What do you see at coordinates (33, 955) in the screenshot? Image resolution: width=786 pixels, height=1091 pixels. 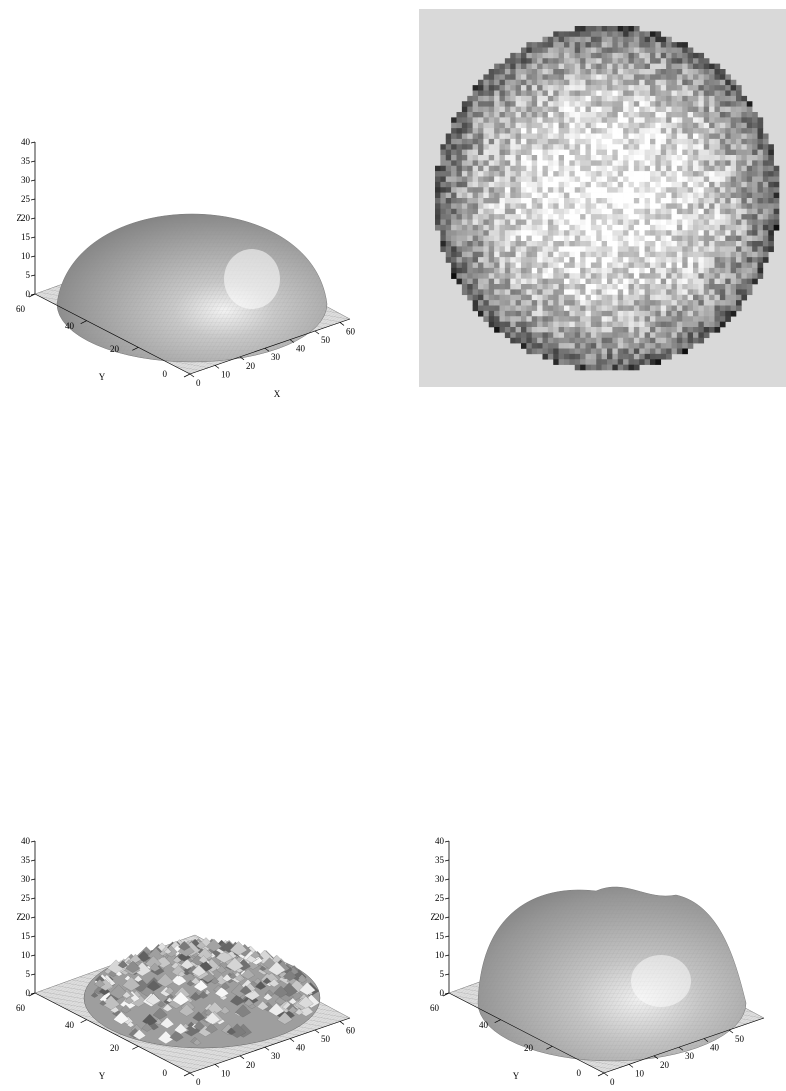 I see `z-tick` at bounding box center [33, 955].